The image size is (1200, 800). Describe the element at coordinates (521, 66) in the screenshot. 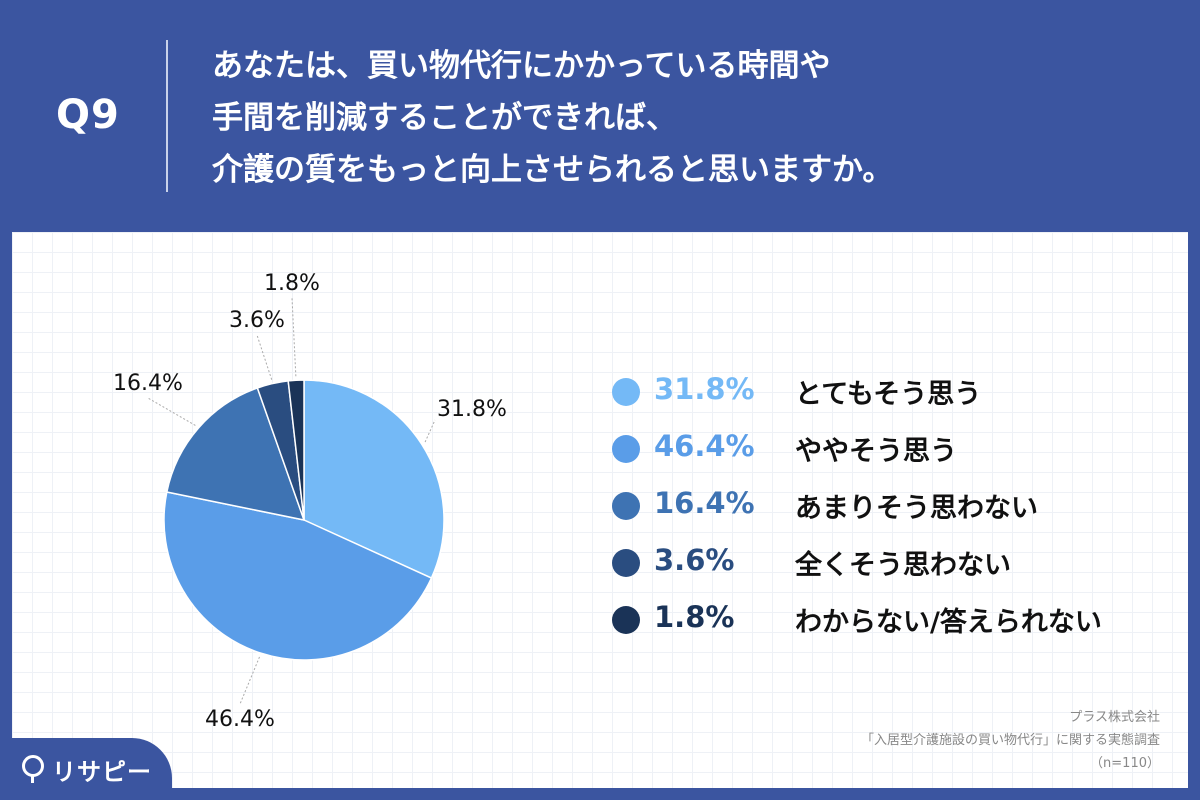

I see `question-line-1: あなたは、買い物代行にかかっている時間や` at that location.